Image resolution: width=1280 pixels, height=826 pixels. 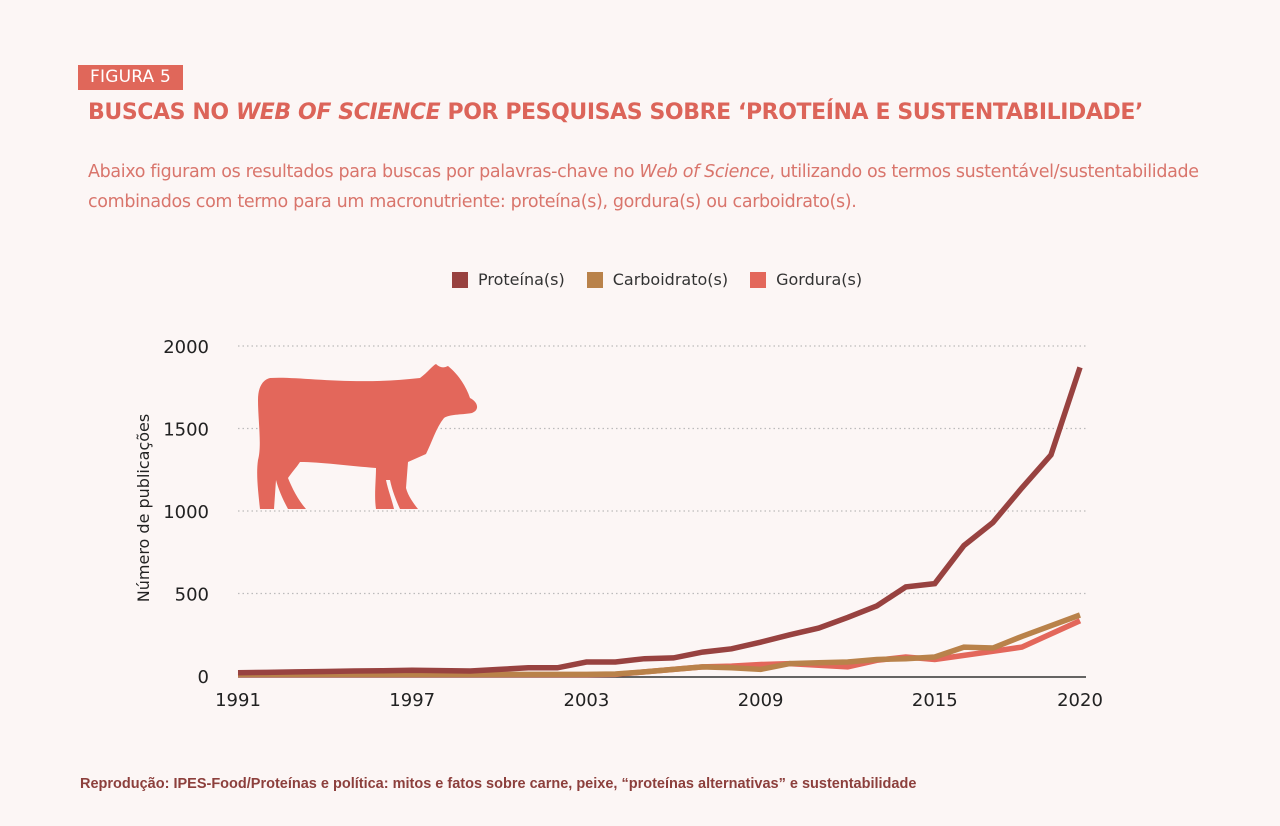 I want to click on figure-label: FIGURA 5, so click(x=130, y=77).